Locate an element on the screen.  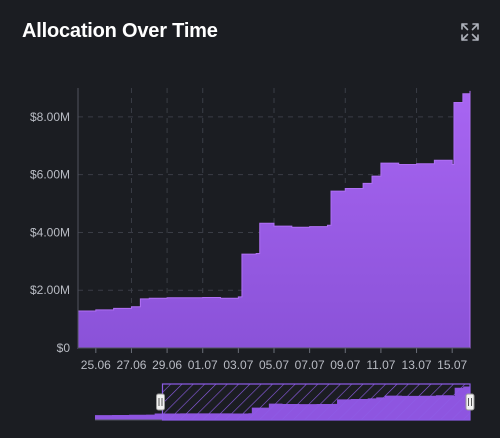
y-tick-label: $8.00M is located at coordinates (50, 117).